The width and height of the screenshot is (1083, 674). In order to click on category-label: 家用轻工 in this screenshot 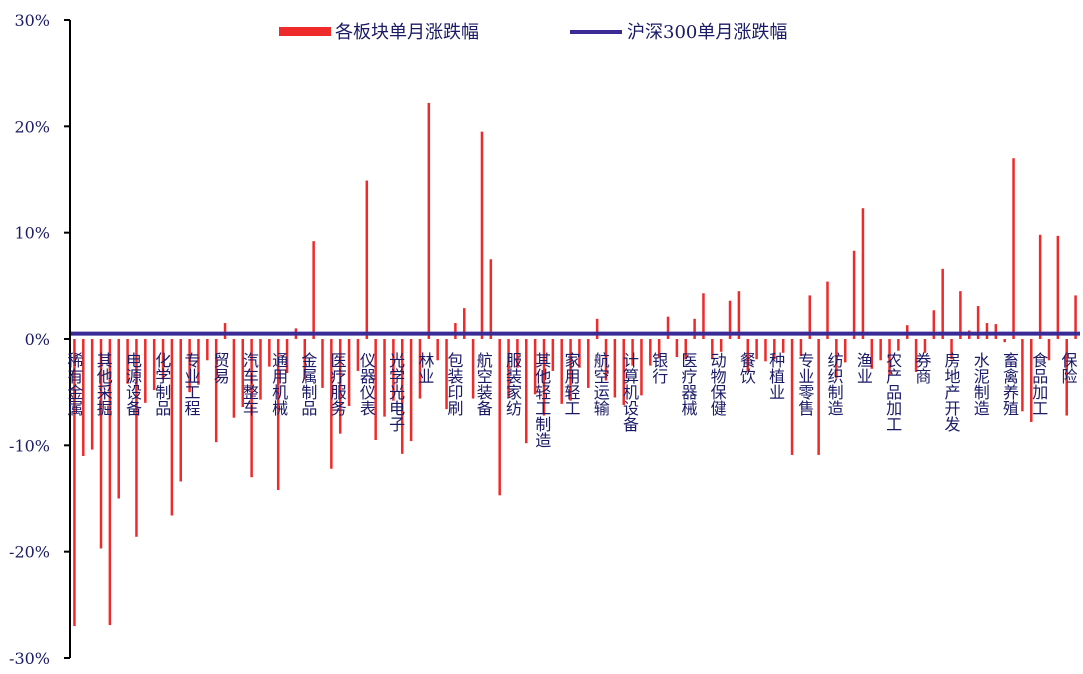, I will do `click(571, 384)`.